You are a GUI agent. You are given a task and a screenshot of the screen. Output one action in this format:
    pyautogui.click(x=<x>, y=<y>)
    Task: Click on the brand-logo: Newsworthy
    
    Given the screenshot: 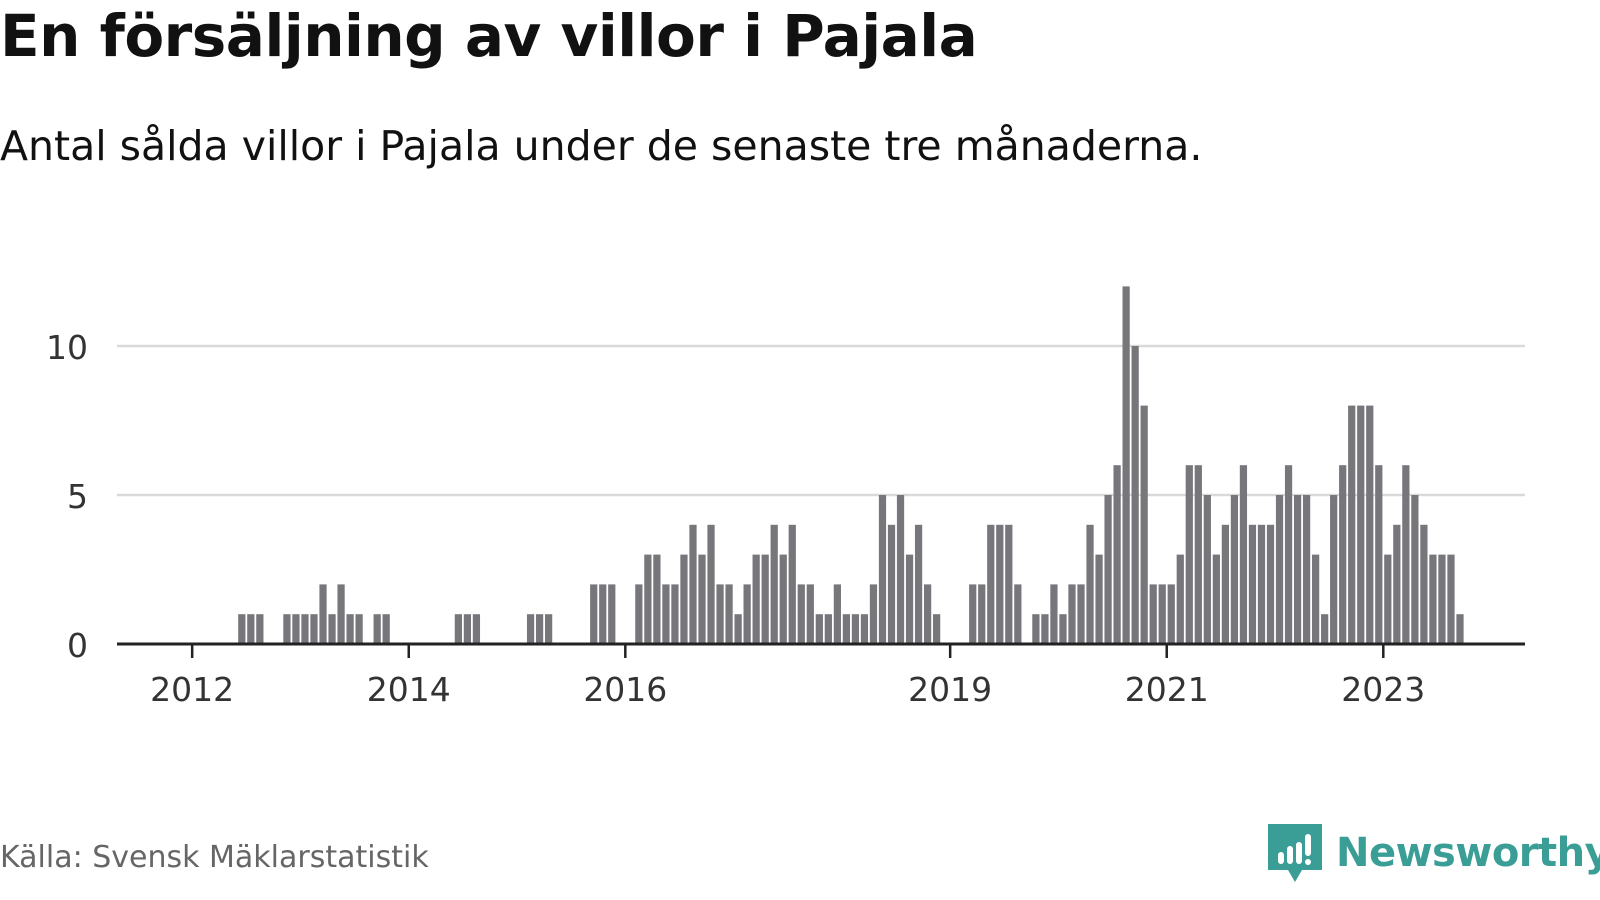 What is the action you would take?
    pyautogui.click(x=1431, y=853)
    